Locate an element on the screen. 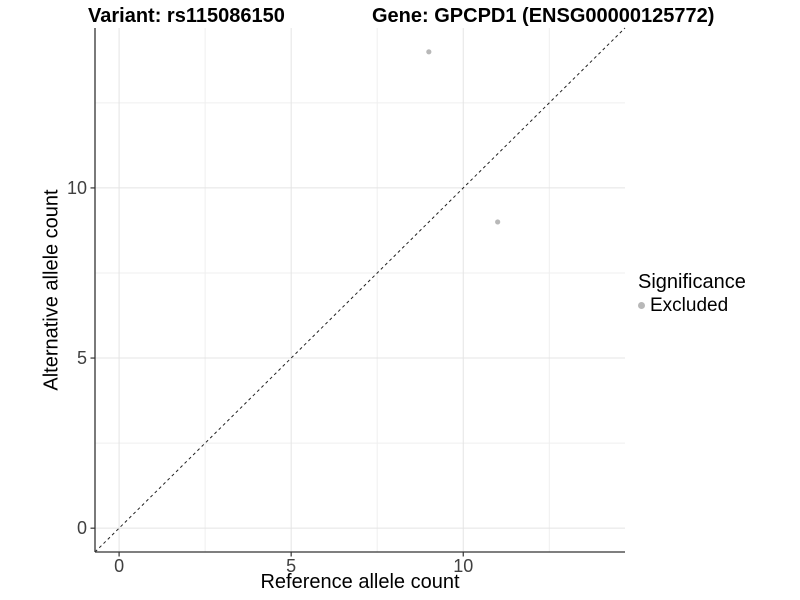 This screenshot has height=600, width=800. legend-title: Significance is located at coordinates (692, 282).